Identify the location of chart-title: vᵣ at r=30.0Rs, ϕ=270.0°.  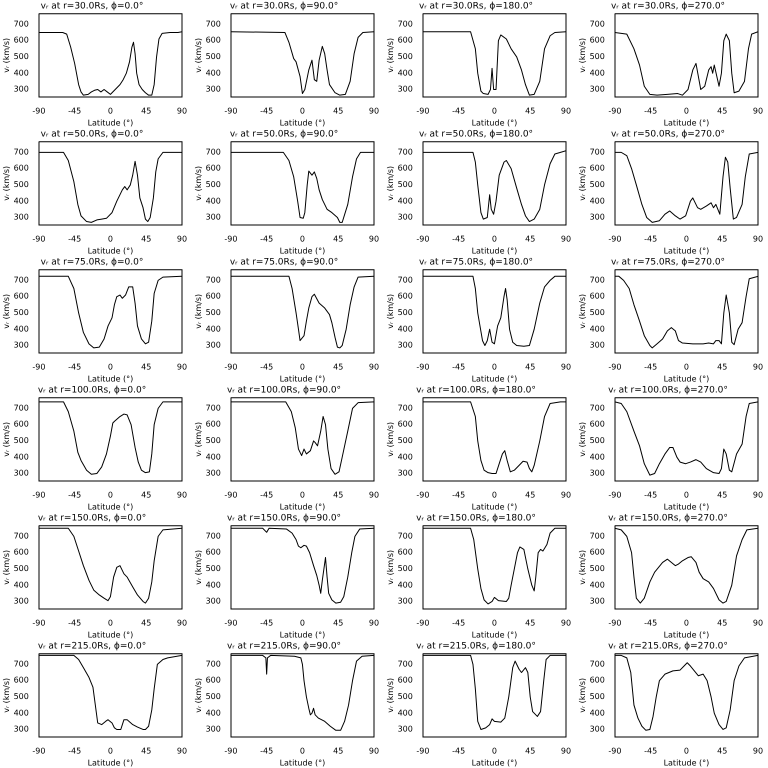
(668, 7).